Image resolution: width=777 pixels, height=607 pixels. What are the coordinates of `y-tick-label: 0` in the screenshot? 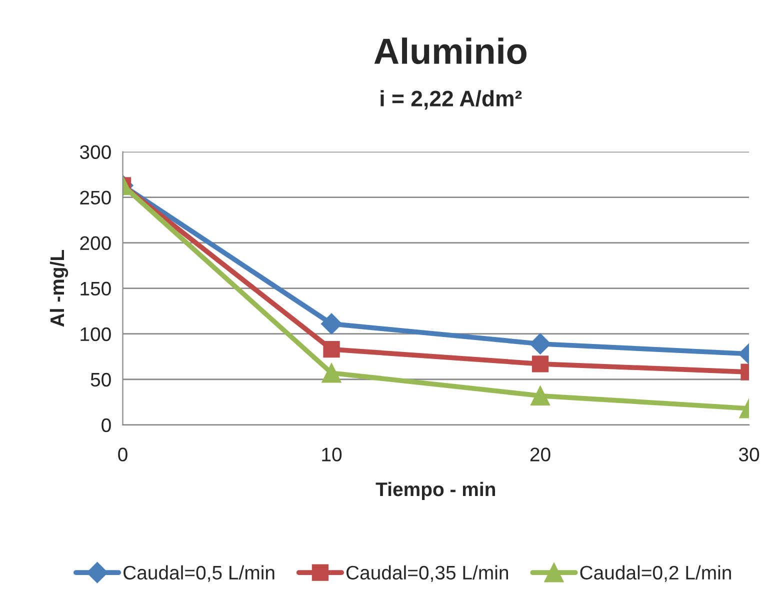 It's located at (106, 425).